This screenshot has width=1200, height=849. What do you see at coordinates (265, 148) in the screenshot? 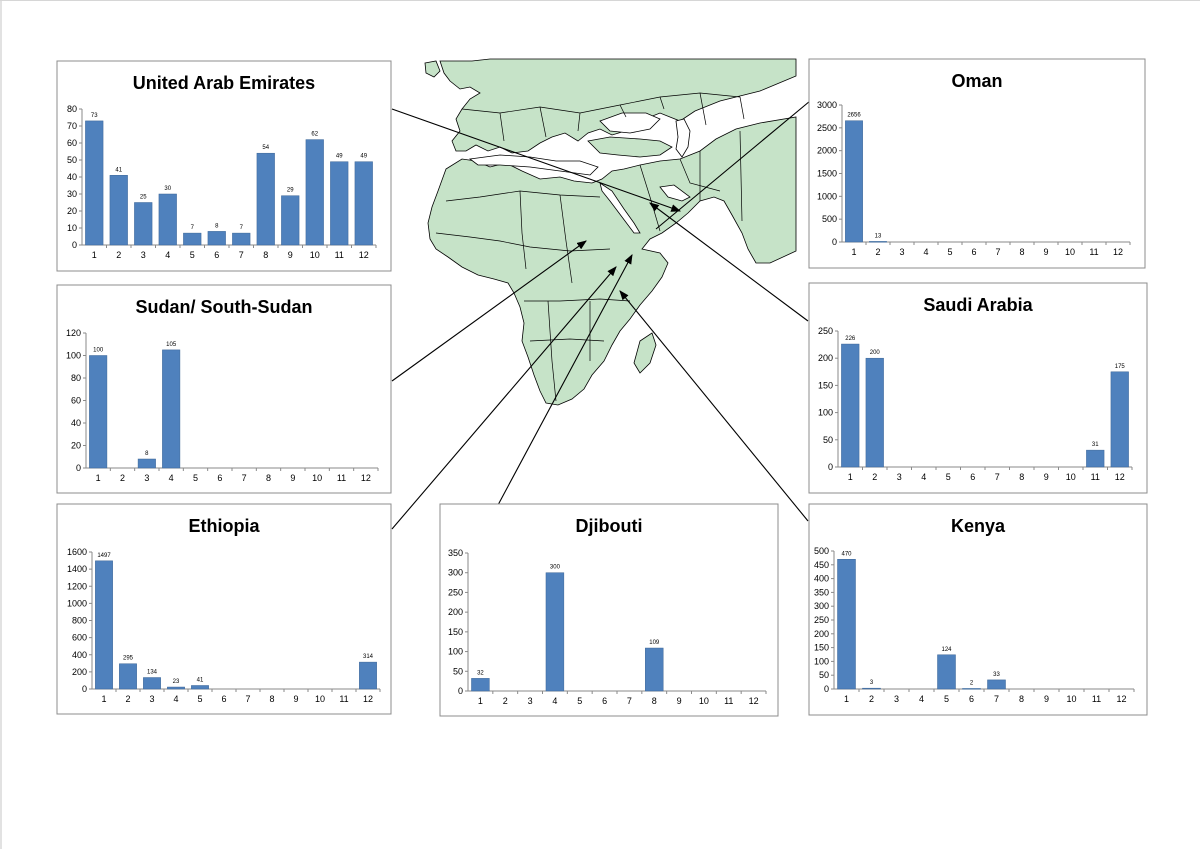
I see `data-label: 54` at bounding box center [265, 148].